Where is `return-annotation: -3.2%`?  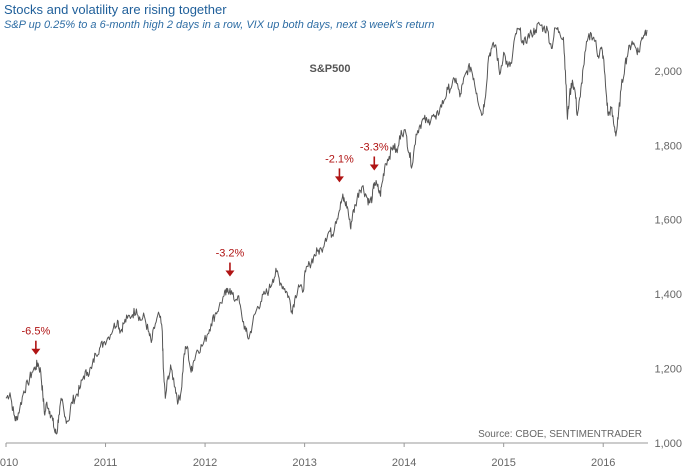
return-annotation: -3.2% is located at coordinates (230, 262).